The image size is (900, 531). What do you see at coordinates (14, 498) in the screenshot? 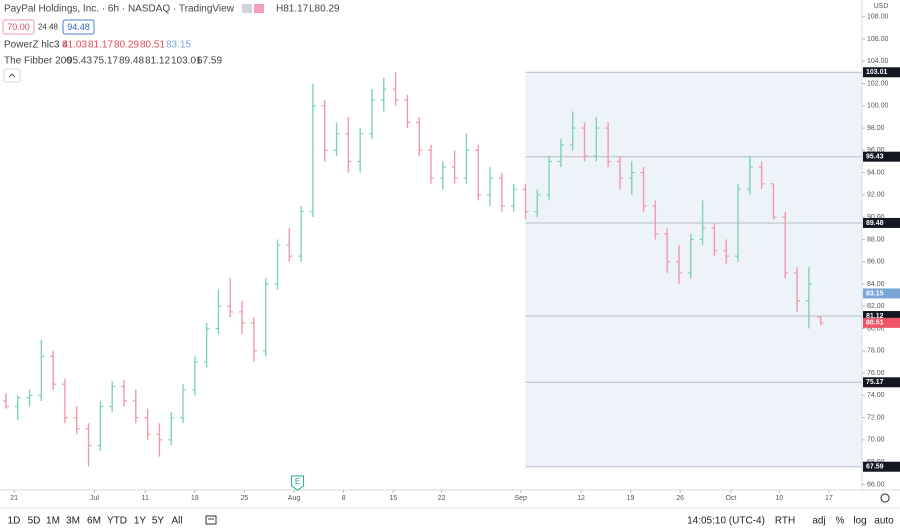
I see `x-tick-label: 21` at bounding box center [14, 498].